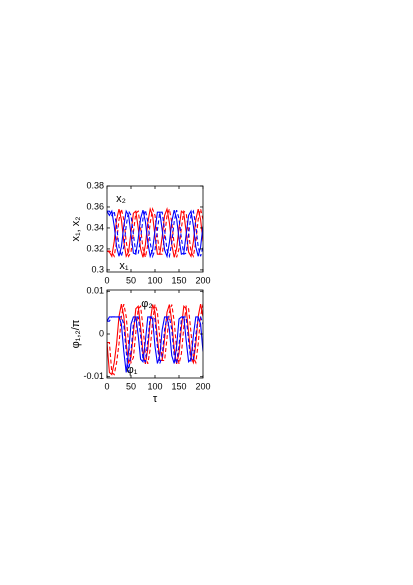  Describe the element at coordinates (155, 399) in the screenshot. I see `x-axis-label: τ` at that location.